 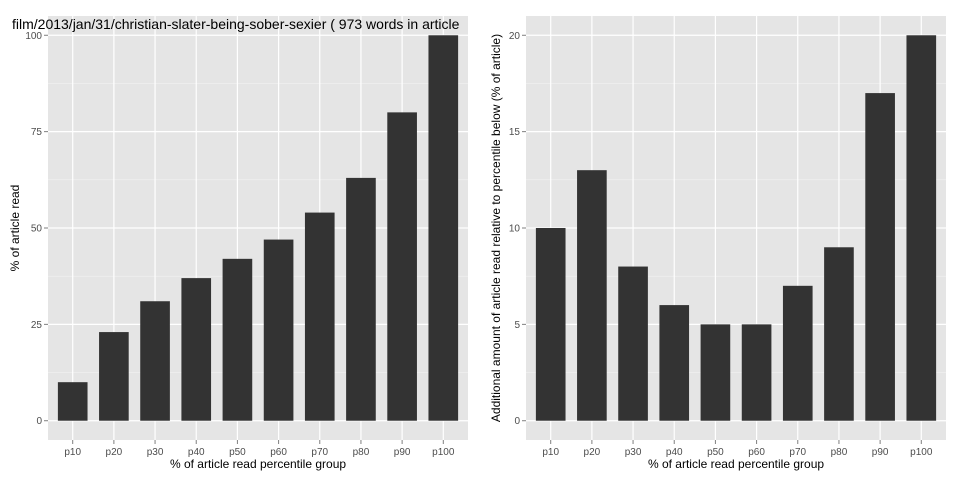 I want to click on left-y-tick-labels: 0 25 50 75 100, so click(x=36, y=229).